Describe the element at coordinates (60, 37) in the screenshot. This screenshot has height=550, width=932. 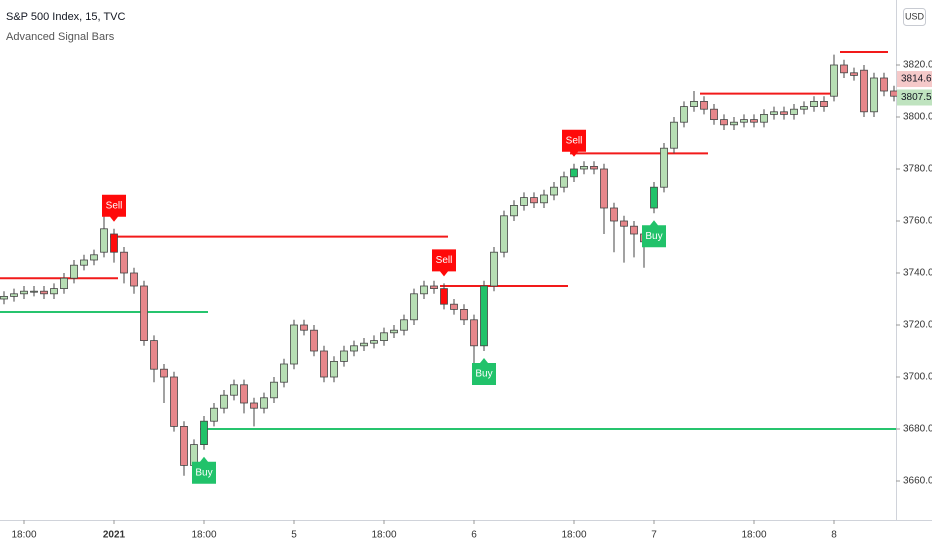
I see `indicator-name: Advanced Signal Bars` at that location.